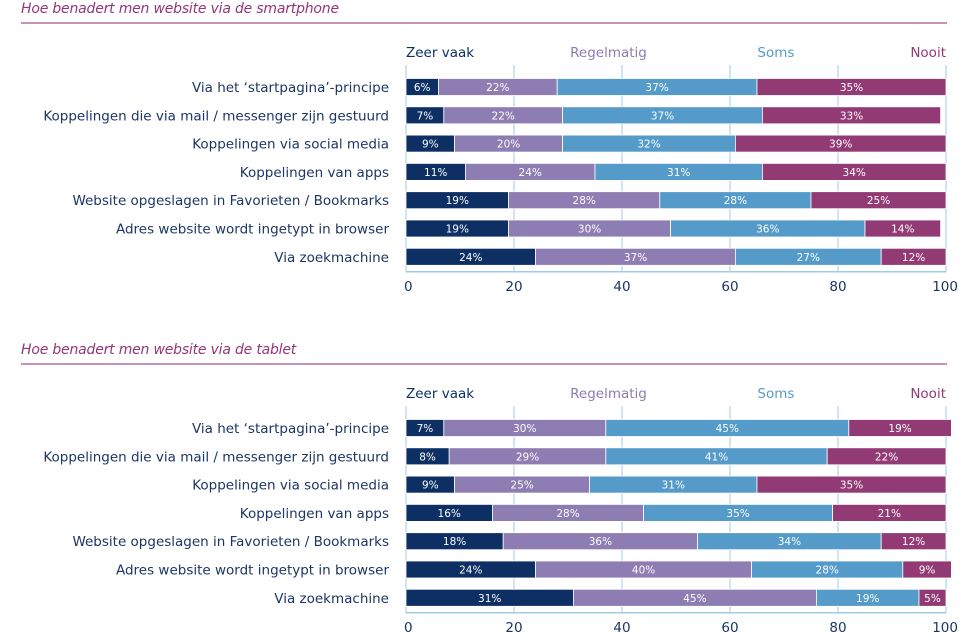 This screenshot has height=640, width=964. Describe the element at coordinates (484, 23) in the screenshot. I see `smartphone-title-rule` at that location.